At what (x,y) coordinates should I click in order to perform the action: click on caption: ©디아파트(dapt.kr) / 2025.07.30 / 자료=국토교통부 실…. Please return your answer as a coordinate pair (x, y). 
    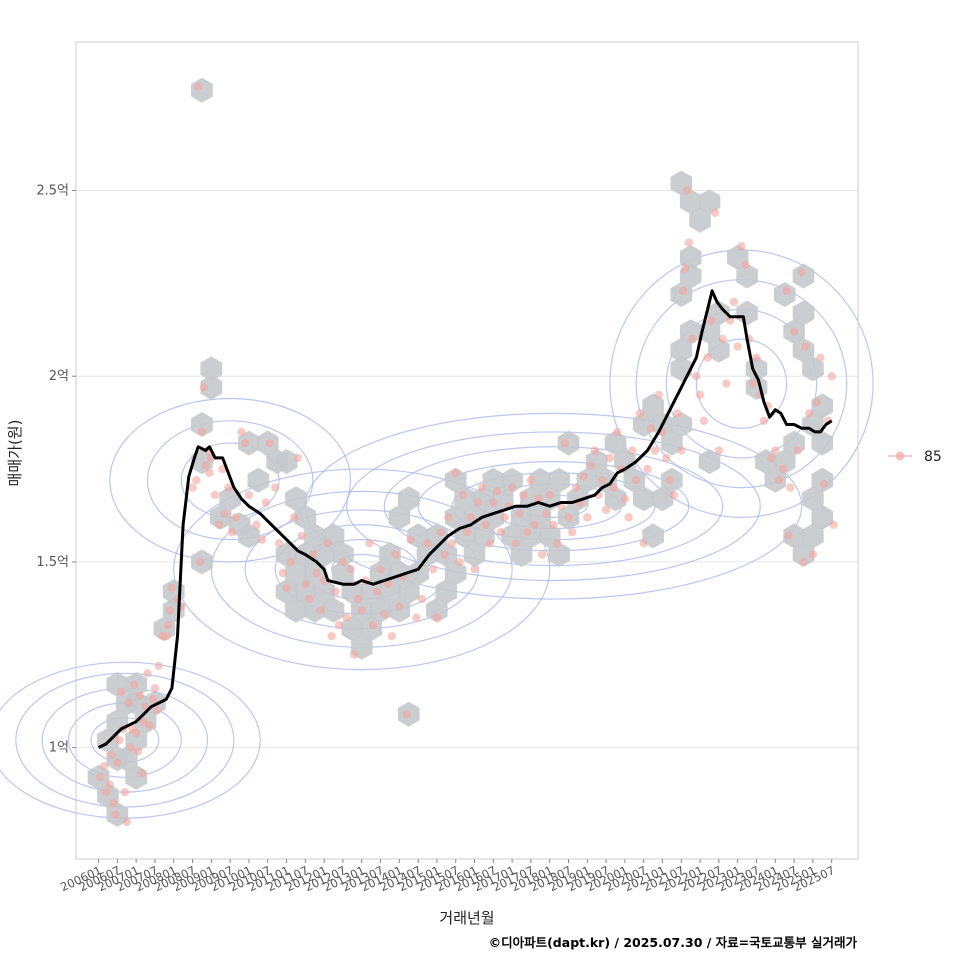
    Looking at the image, I should click on (673, 942).